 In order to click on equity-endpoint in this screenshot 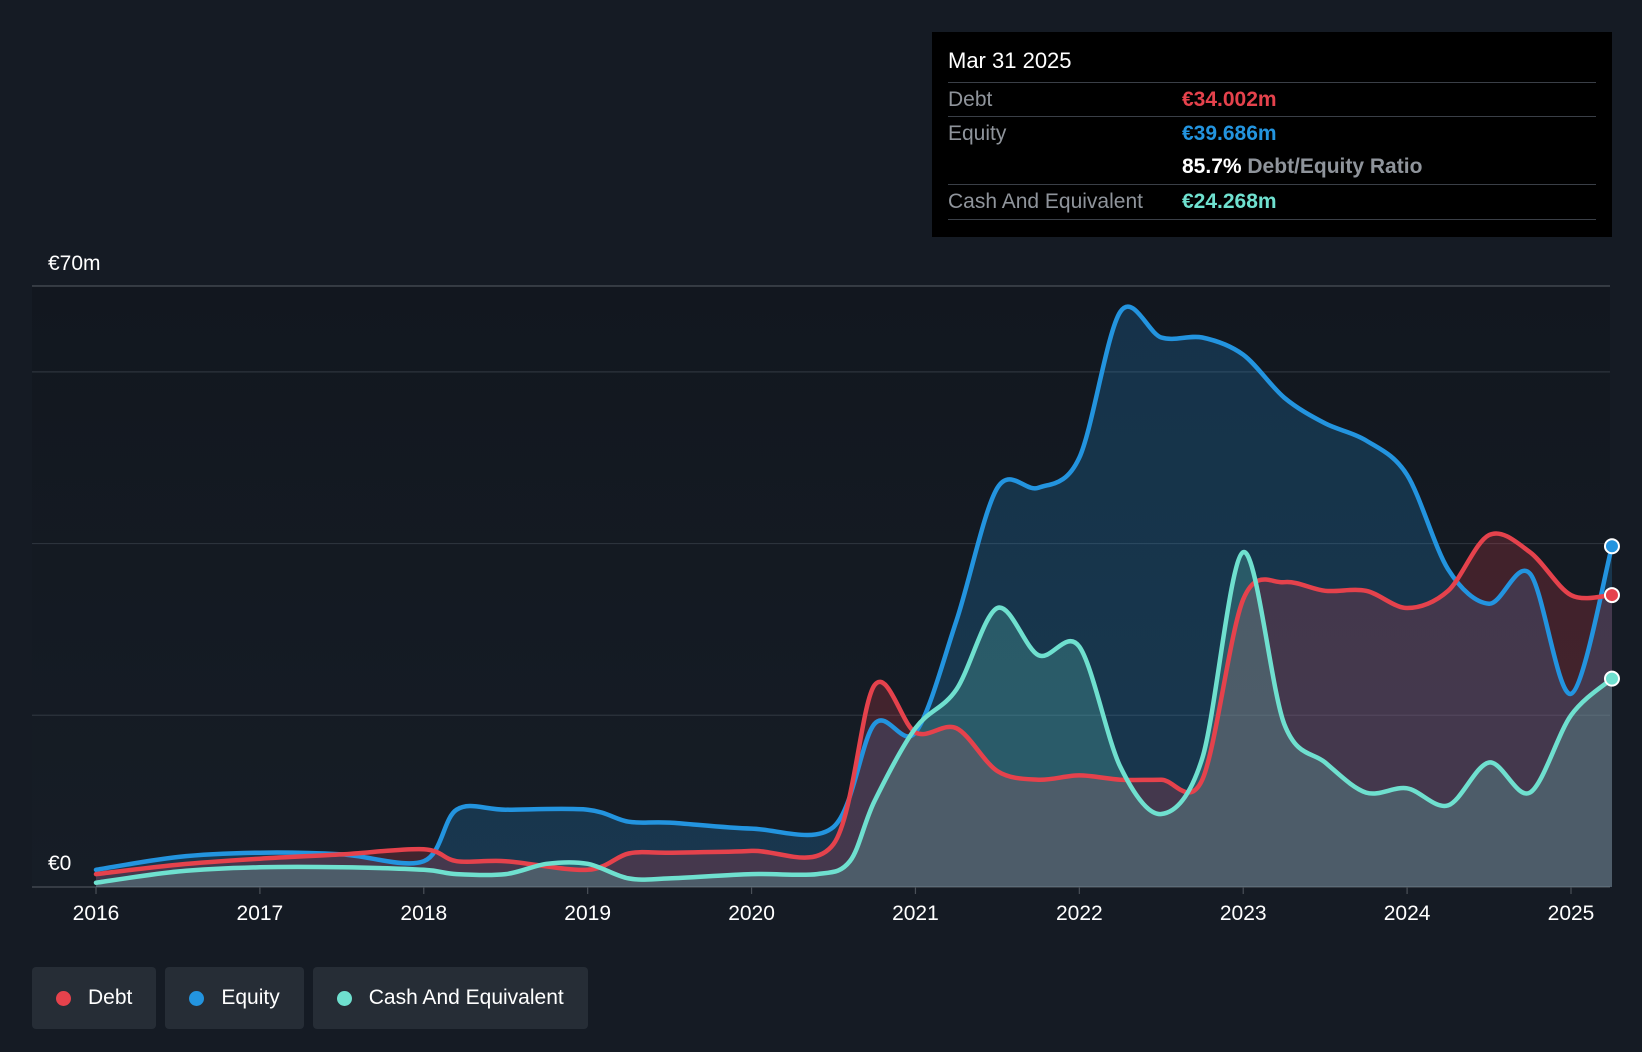, I will do `click(1611, 546)`.